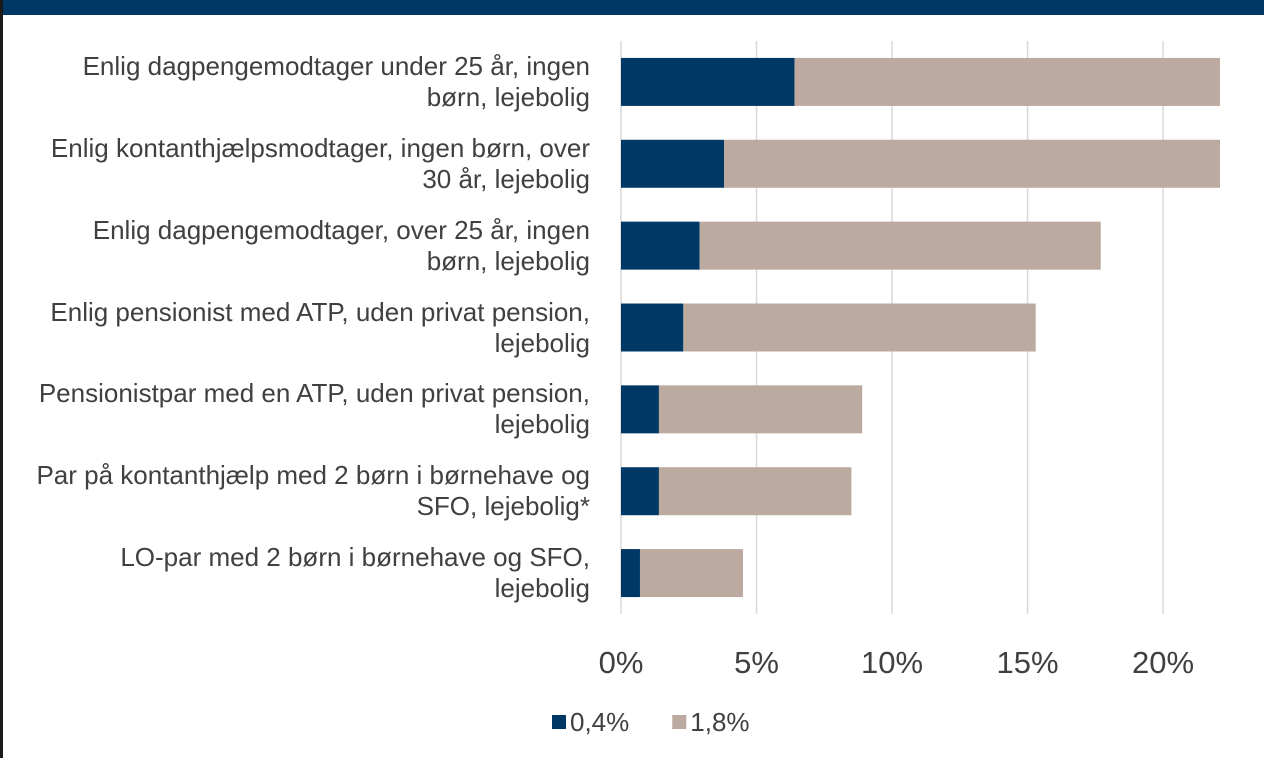 The height and width of the screenshot is (758, 1264). What do you see at coordinates (756, 662) in the screenshot?
I see `x-tick-label: 5%` at bounding box center [756, 662].